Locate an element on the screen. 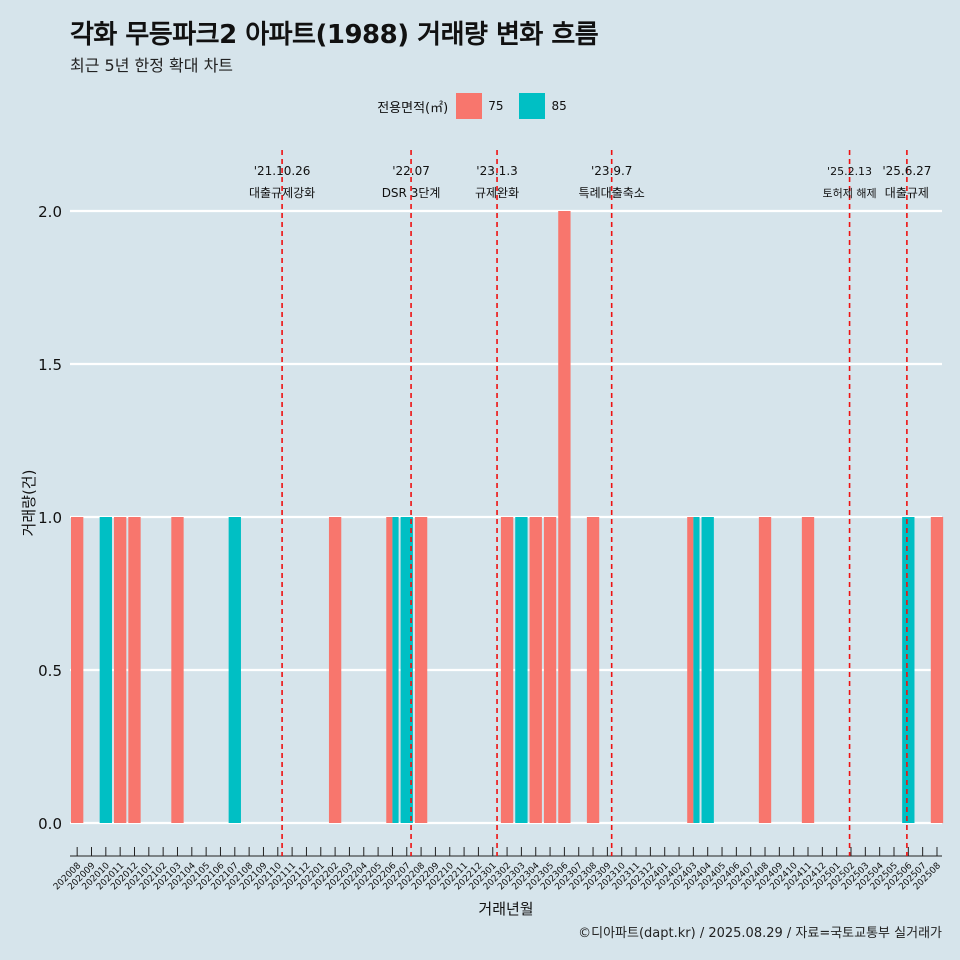  event-date-label: '23.1.3 is located at coordinates (496, 171).